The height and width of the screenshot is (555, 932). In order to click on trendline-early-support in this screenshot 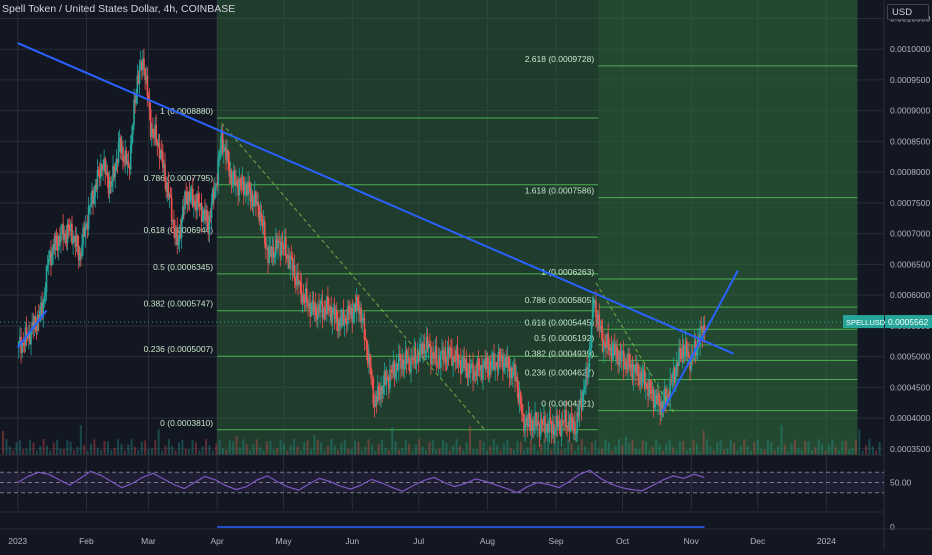, I will do `click(32, 329)`.